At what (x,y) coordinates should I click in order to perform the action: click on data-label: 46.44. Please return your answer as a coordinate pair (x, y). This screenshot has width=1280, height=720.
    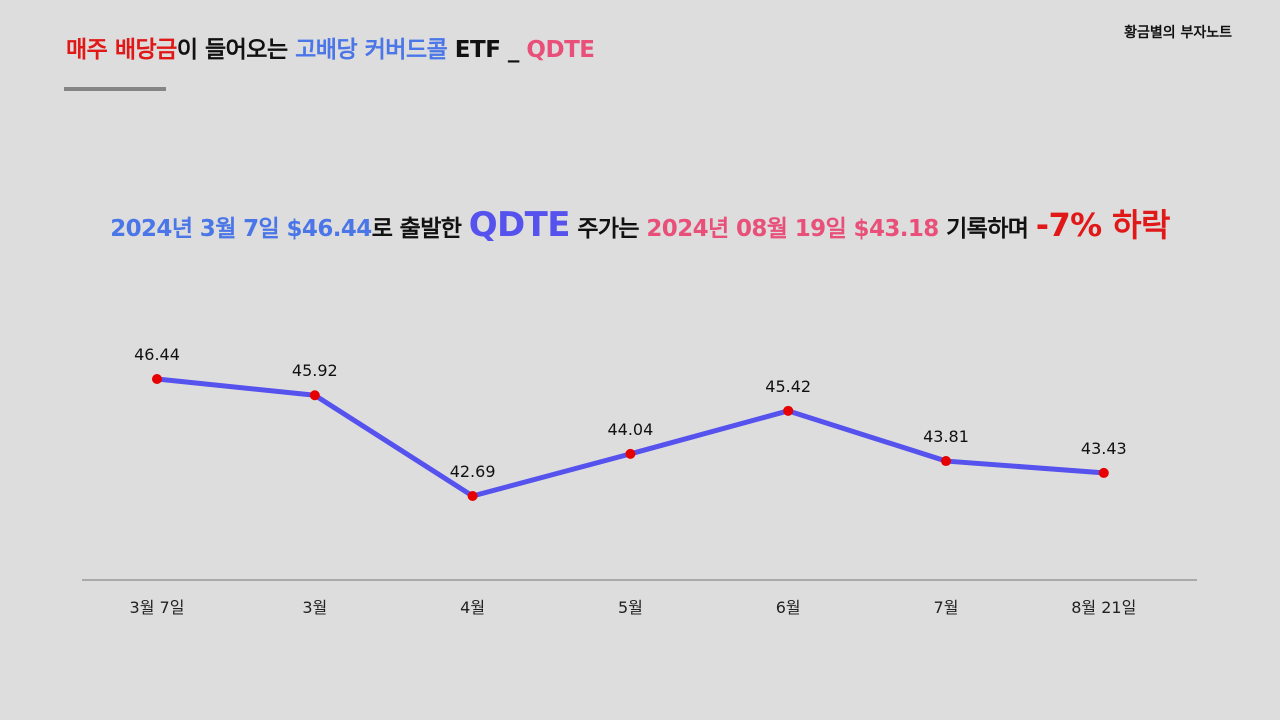
    Looking at the image, I should click on (157, 354).